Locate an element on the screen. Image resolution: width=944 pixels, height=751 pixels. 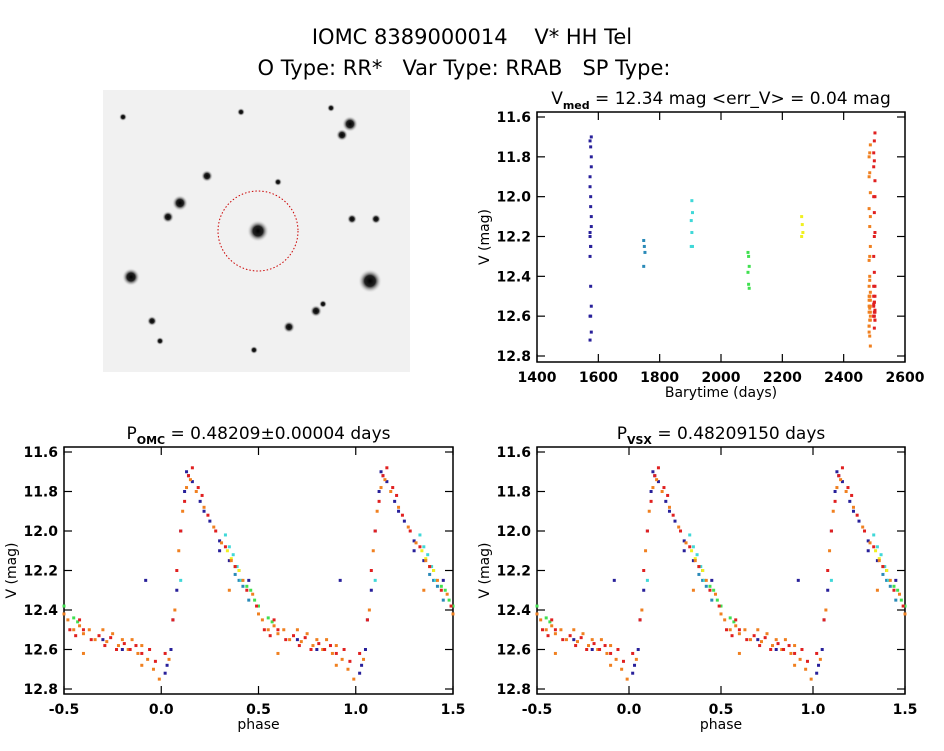
y-tick-label: 12.2 is located at coordinates (513, 238).